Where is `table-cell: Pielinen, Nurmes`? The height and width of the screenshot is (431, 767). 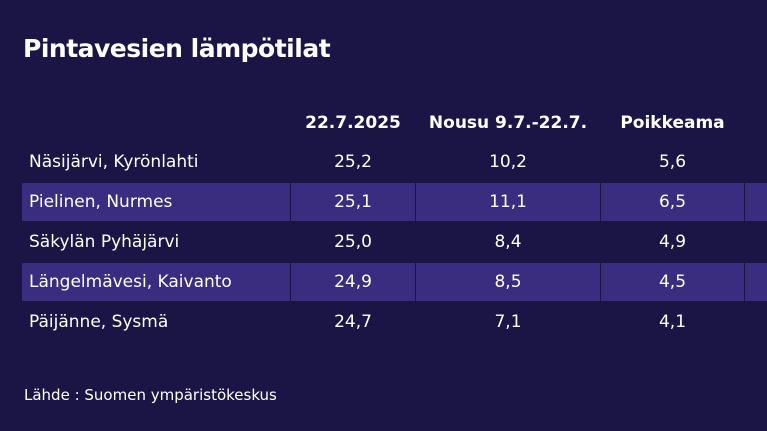 table-cell: Pielinen, Nurmes is located at coordinates (156, 202).